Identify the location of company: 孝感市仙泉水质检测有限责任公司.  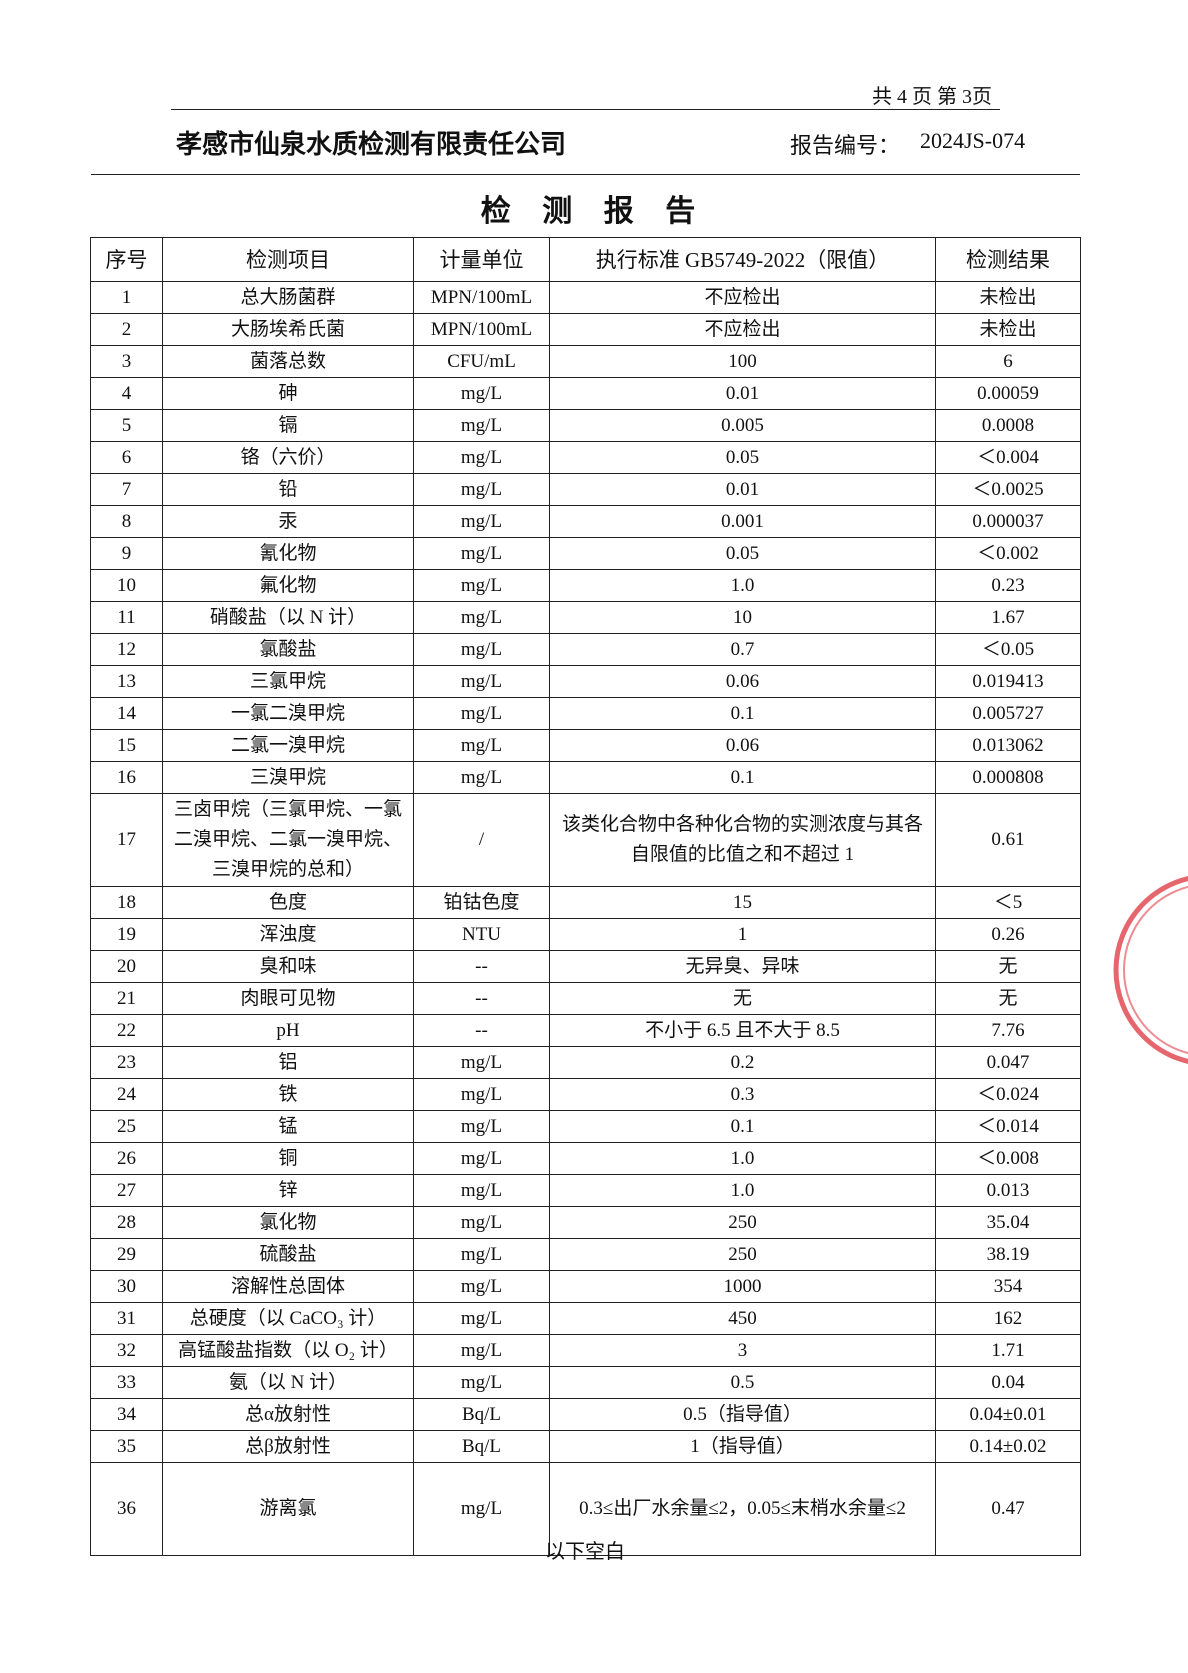
(371, 145).